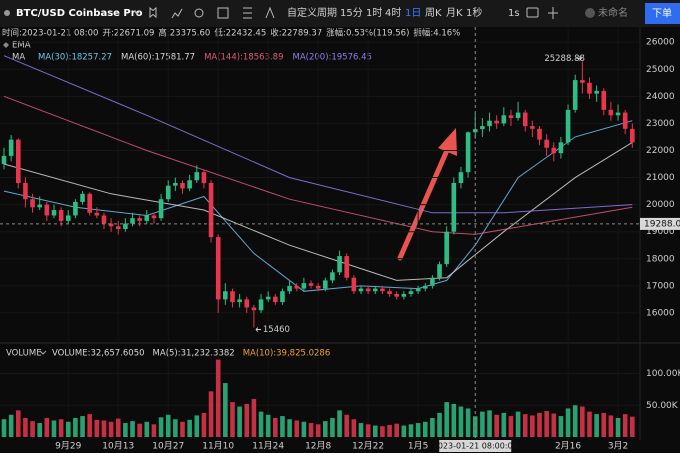 The height and width of the screenshot is (453, 680). I want to click on period-tab: 15分, so click(351, 13).